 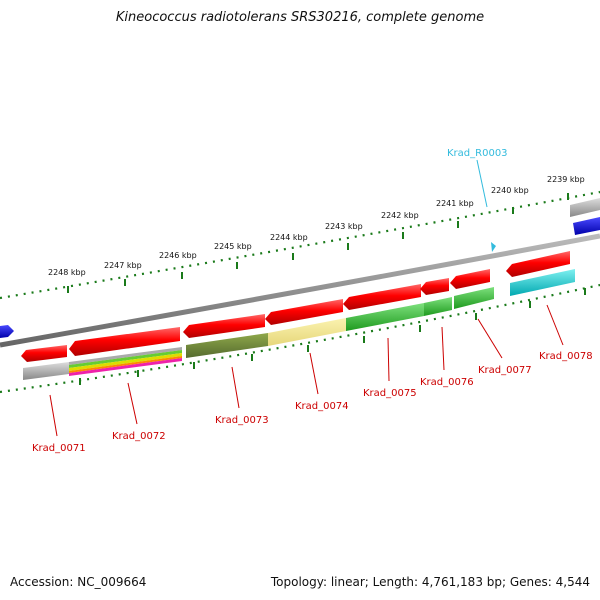 What do you see at coordinates (178, 255) in the screenshot?
I see `scale-label-2246: 2246 kbp` at bounding box center [178, 255].